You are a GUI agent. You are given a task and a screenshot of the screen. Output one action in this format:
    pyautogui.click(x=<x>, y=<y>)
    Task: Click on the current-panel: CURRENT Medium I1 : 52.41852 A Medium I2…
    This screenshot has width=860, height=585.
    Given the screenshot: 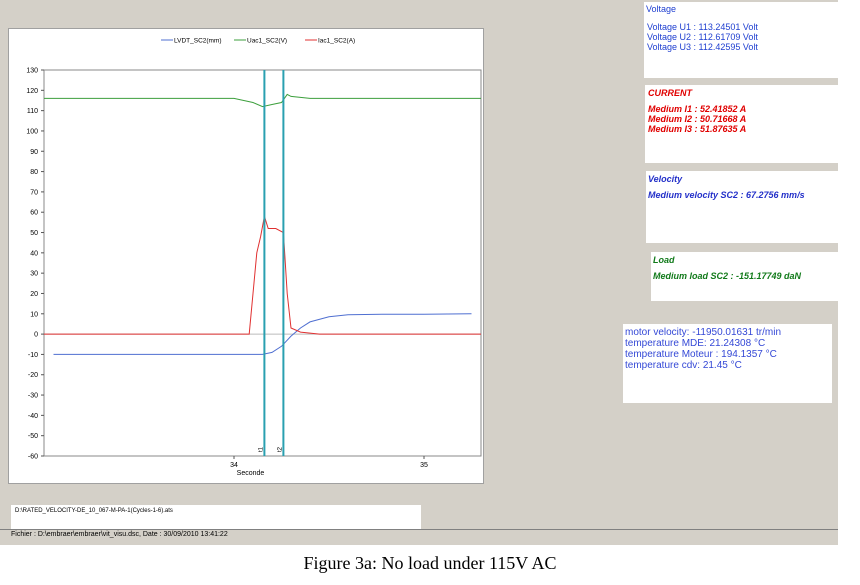 What is the action you would take?
    pyautogui.click(x=743, y=124)
    